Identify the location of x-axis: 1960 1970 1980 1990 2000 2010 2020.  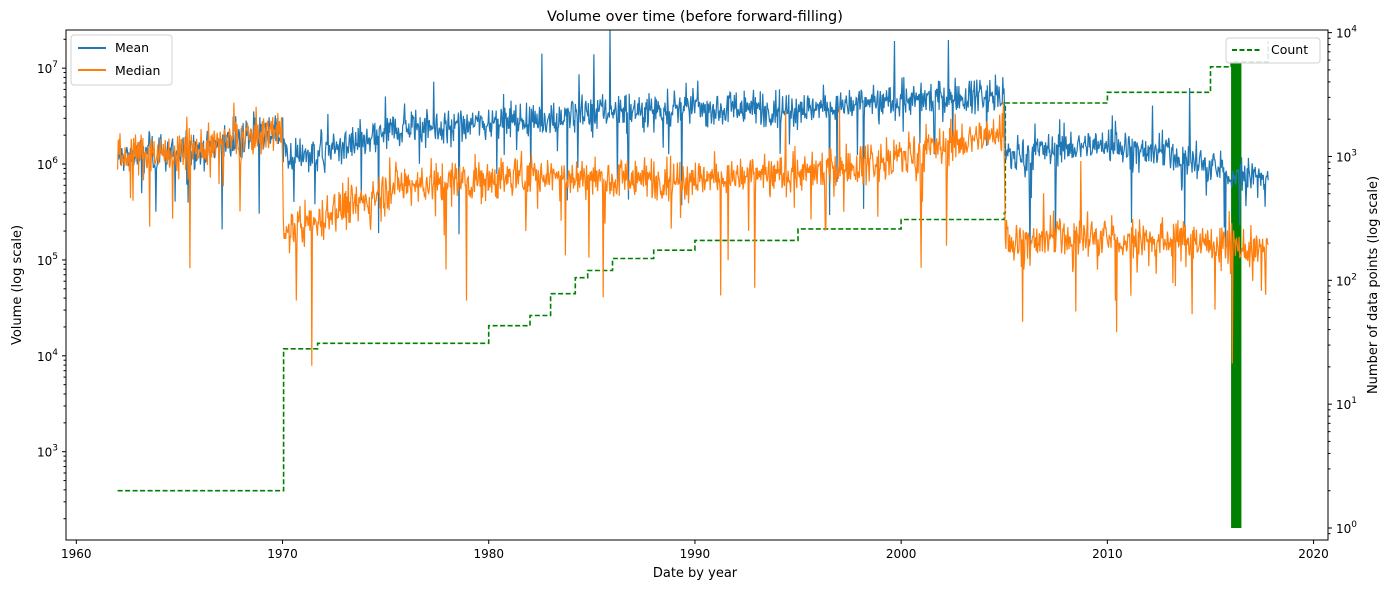
(695, 550).